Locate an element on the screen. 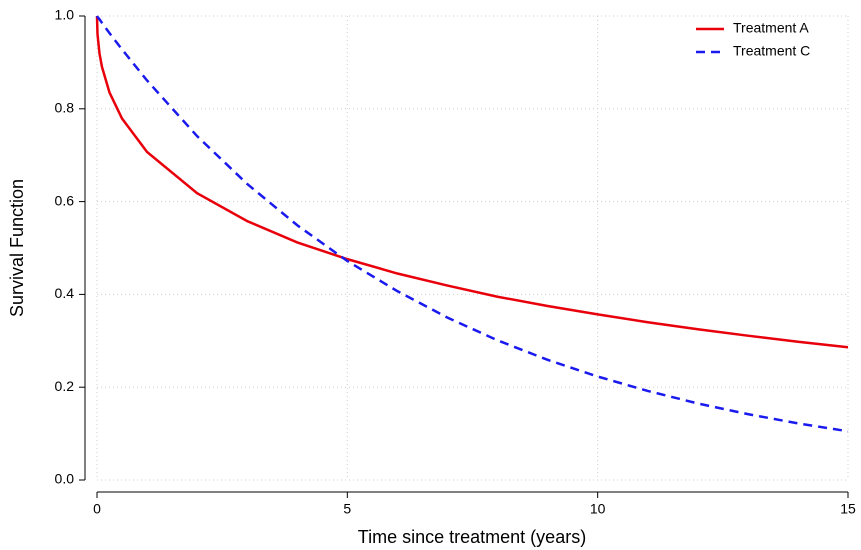 This screenshot has height=550, width=861. x-tick-label: 15 is located at coordinates (848, 509).